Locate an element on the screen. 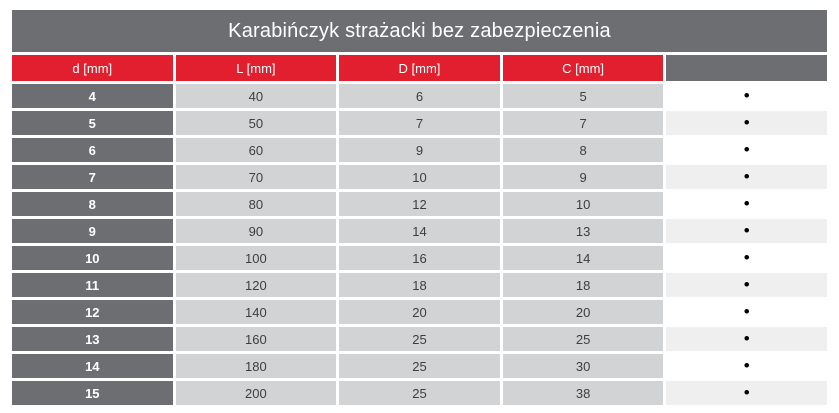 This screenshot has width=839, height=413. cell-dcap: 18 is located at coordinates (419, 285).